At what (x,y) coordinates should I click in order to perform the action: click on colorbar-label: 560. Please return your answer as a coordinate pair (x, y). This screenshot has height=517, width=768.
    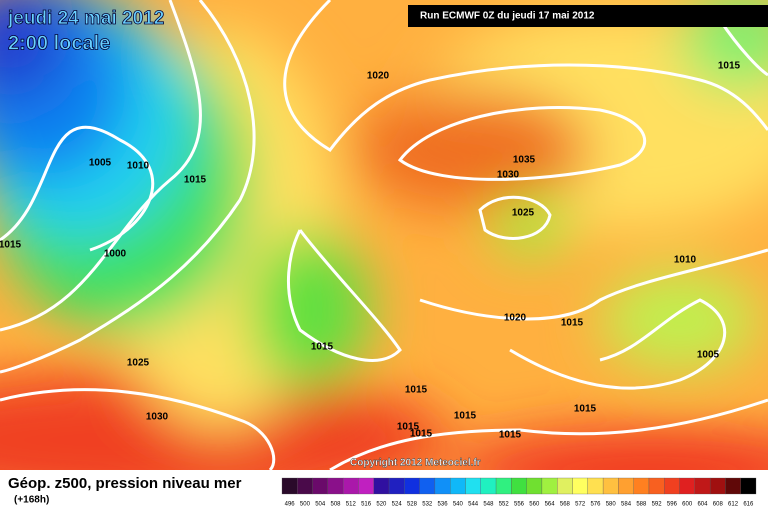
    Looking at the image, I should click on (534, 505).